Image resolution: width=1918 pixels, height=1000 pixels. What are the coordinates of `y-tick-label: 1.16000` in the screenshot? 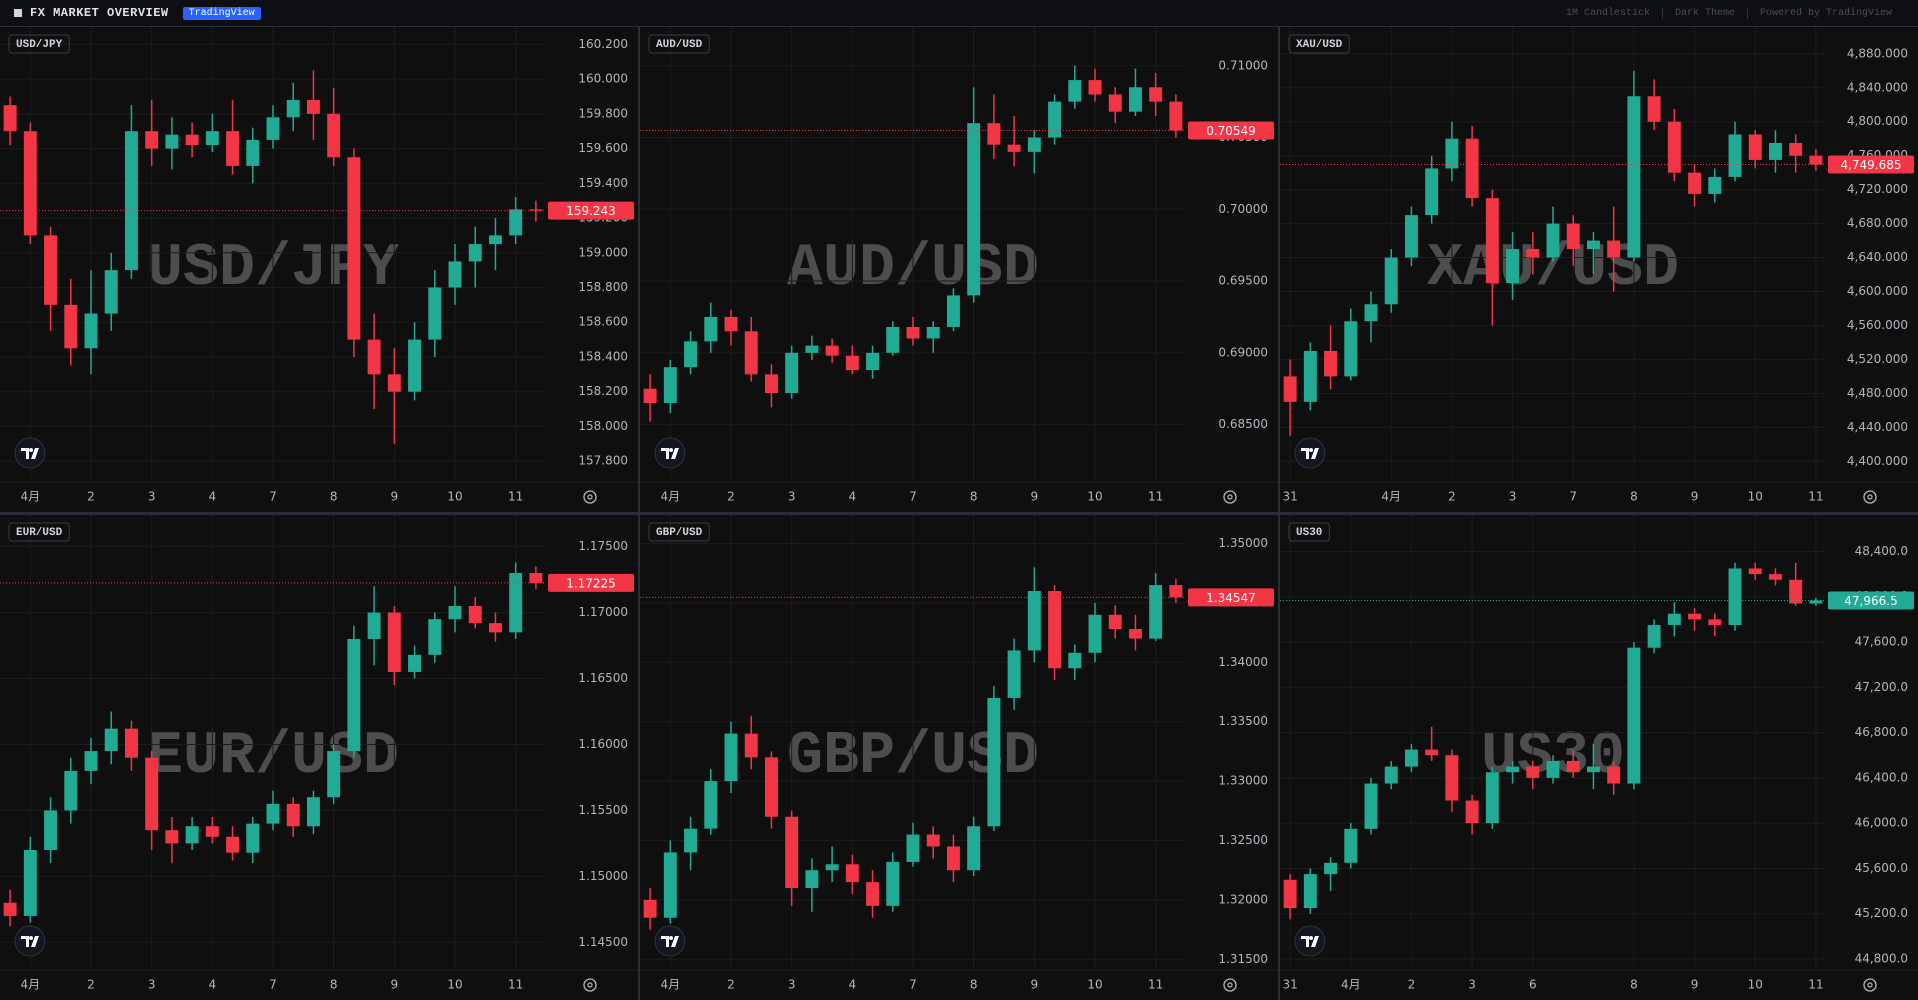 It's located at (603, 744).